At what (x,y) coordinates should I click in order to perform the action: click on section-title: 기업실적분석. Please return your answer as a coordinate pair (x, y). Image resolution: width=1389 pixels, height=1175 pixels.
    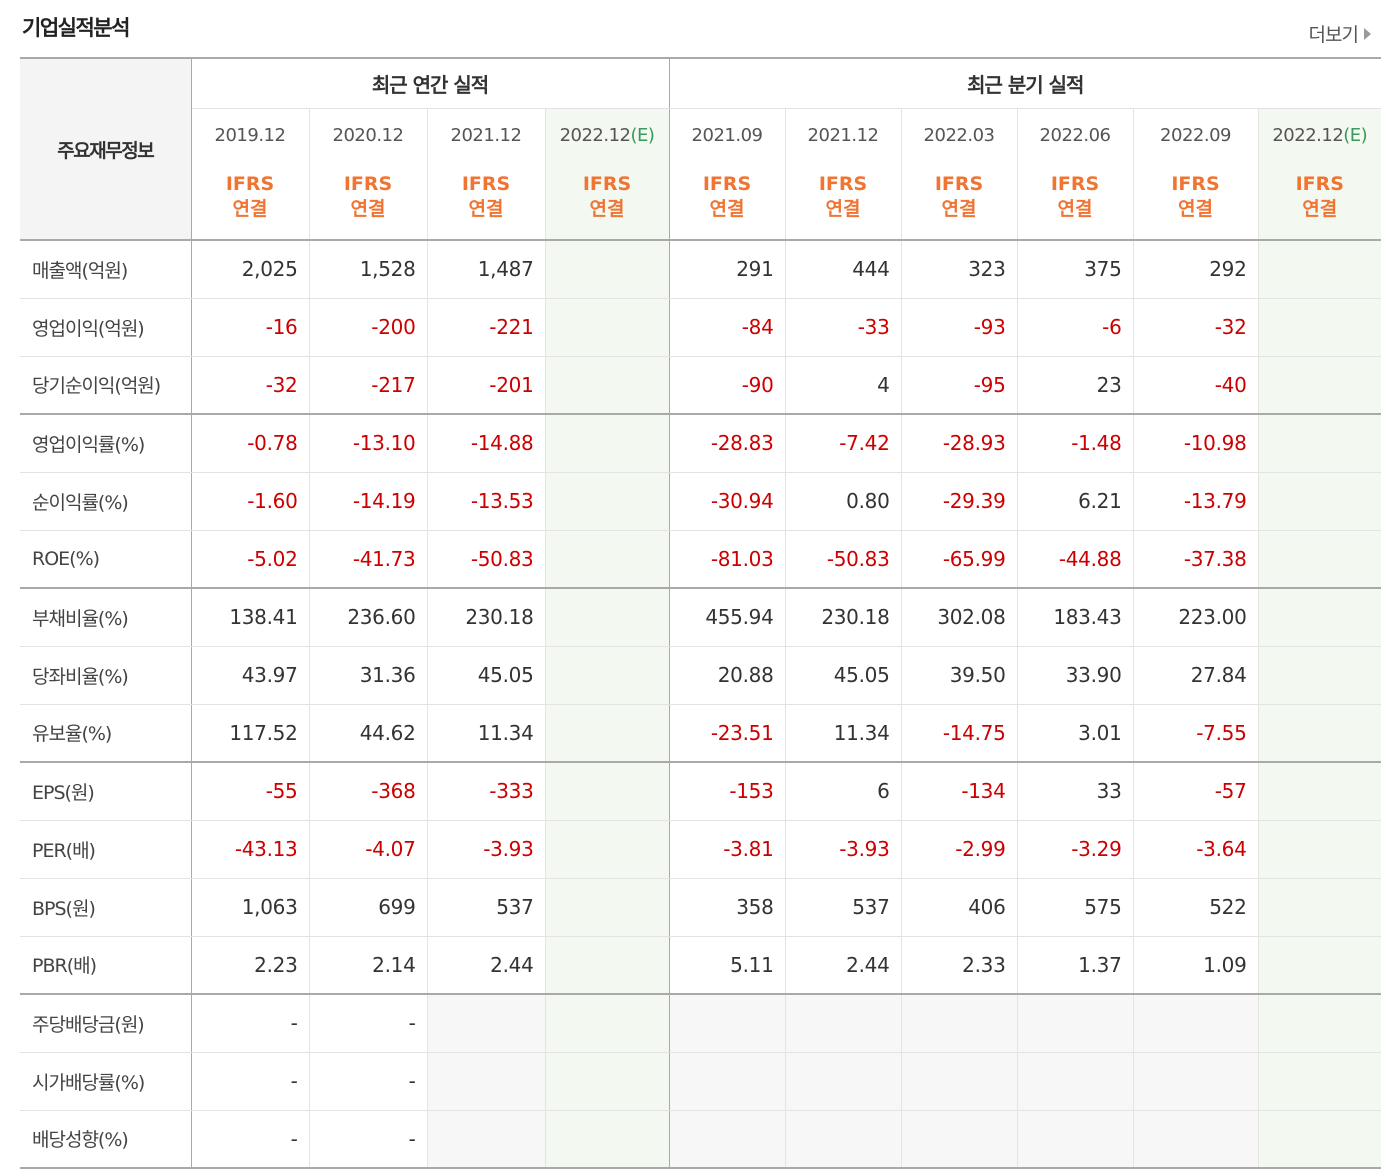
    Looking at the image, I should click on (76, 28).